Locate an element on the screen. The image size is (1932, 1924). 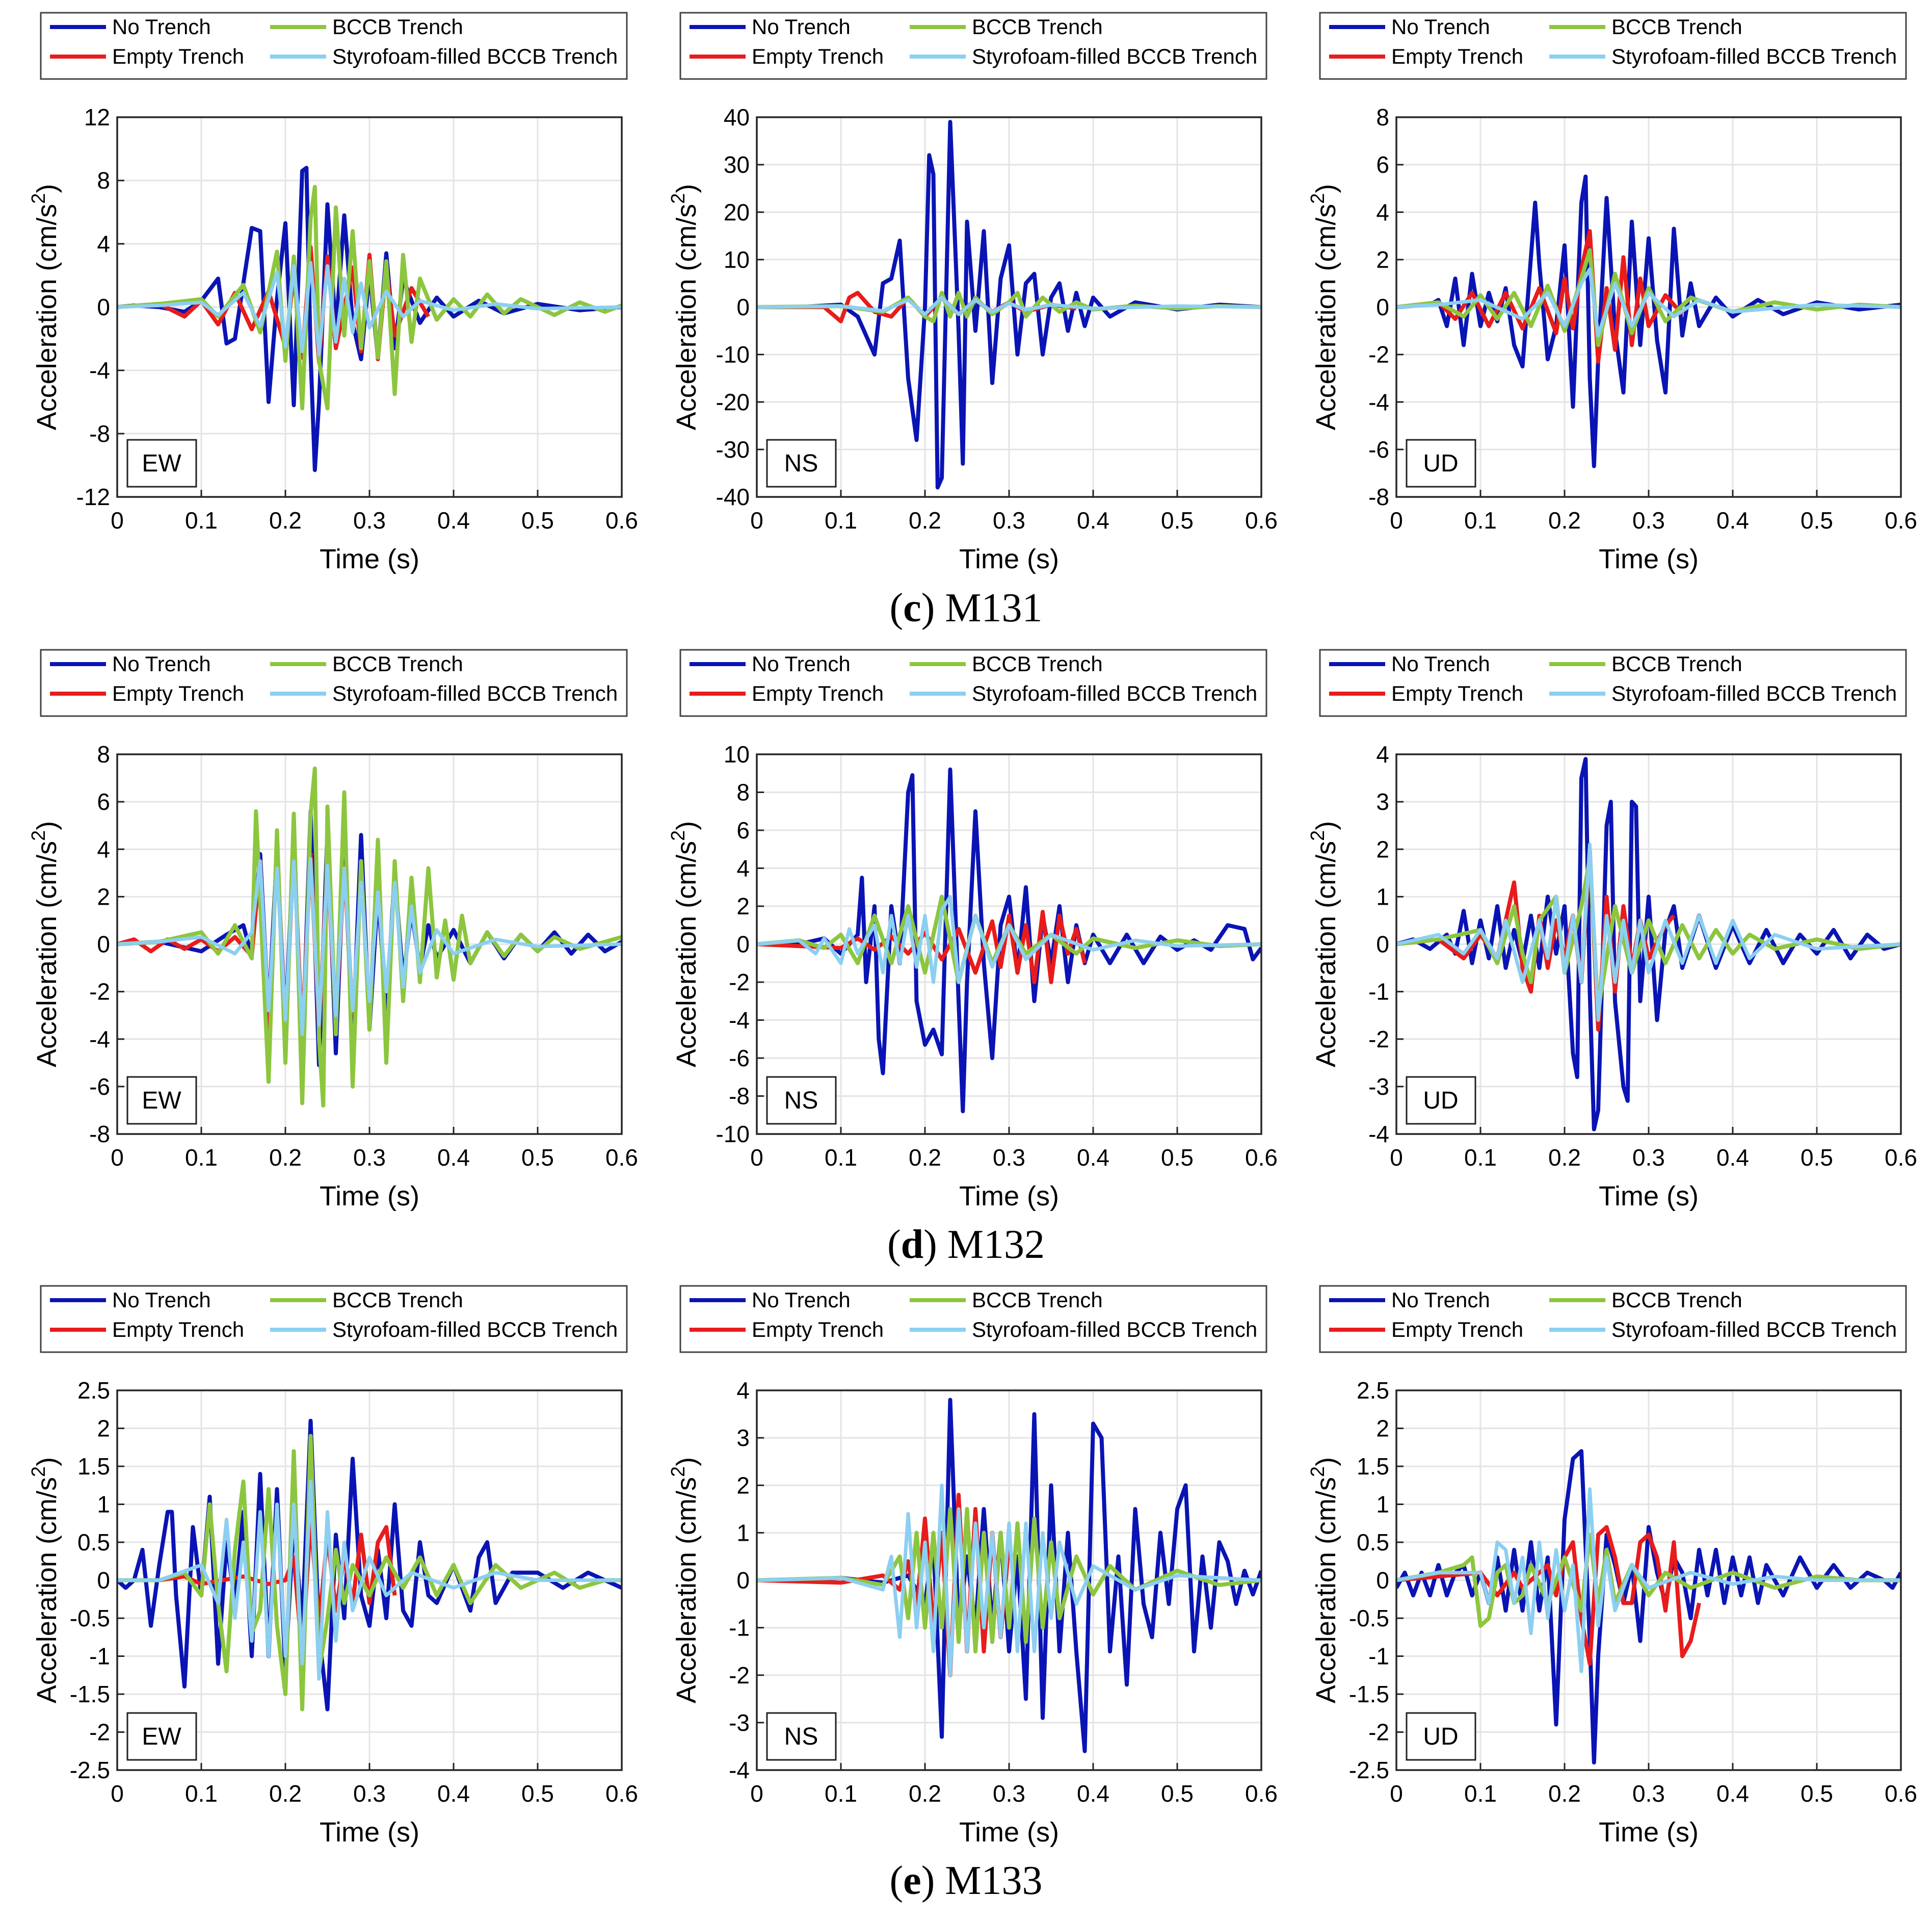
y-tick-label: -12 is located at coordinates (93, 497).